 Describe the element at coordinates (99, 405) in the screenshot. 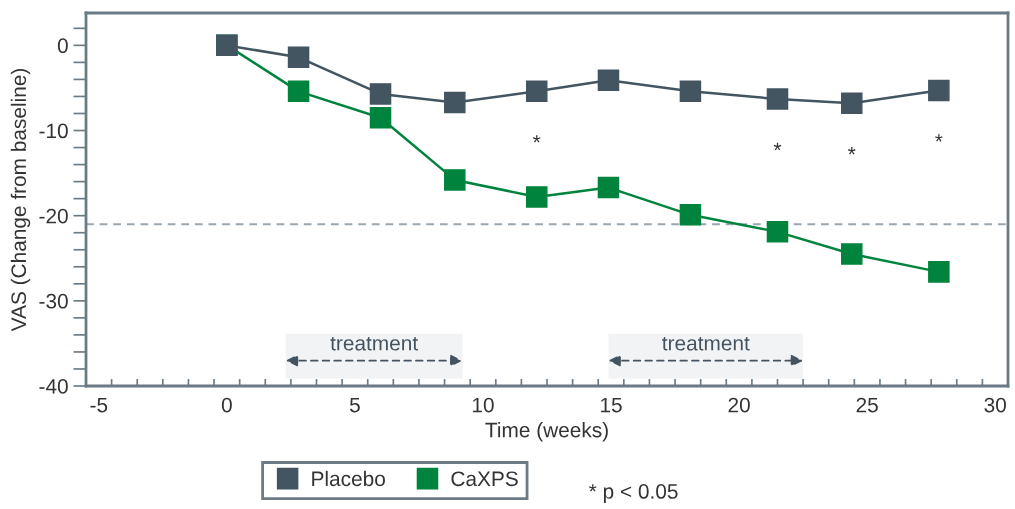

I see `x-tick-label: -5` at that location.